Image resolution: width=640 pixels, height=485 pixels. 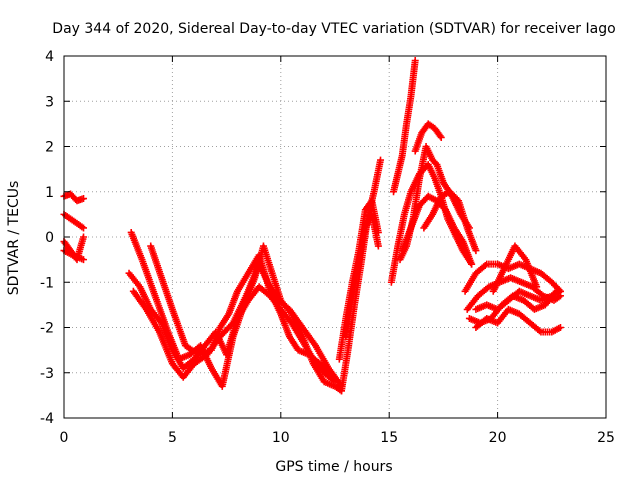 I want to click on x-axis-label: GPS time / hours, so click(x=333, y=467).